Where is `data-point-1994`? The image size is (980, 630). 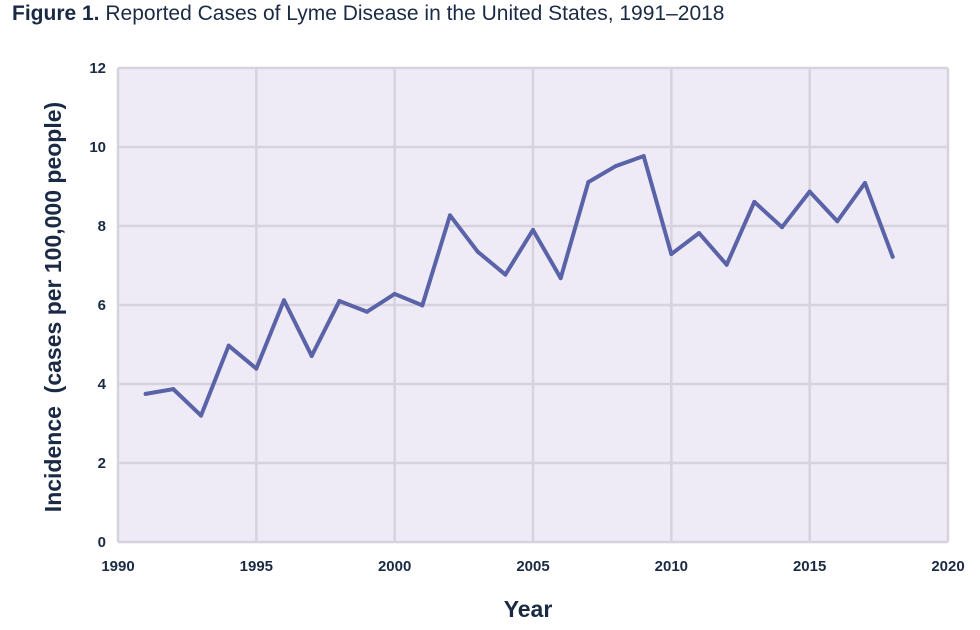
data-point-1994 is located at coordinates (228, 345).